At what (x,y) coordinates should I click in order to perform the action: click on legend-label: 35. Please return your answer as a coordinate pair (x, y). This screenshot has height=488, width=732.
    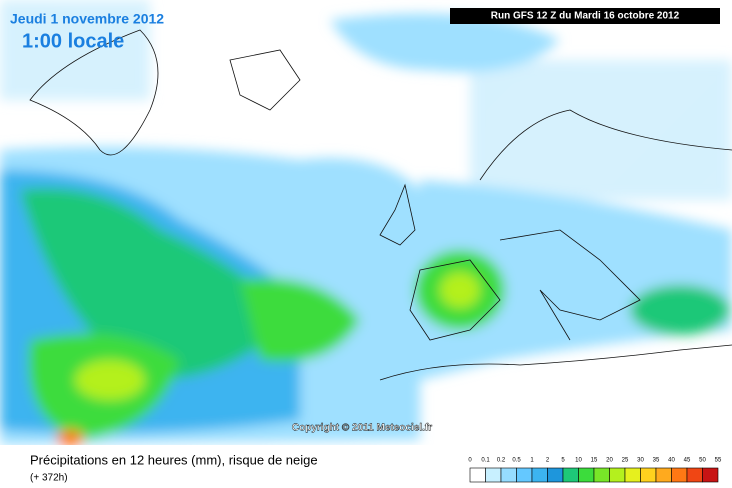
    Looking at the image, I should click on (656, 461).